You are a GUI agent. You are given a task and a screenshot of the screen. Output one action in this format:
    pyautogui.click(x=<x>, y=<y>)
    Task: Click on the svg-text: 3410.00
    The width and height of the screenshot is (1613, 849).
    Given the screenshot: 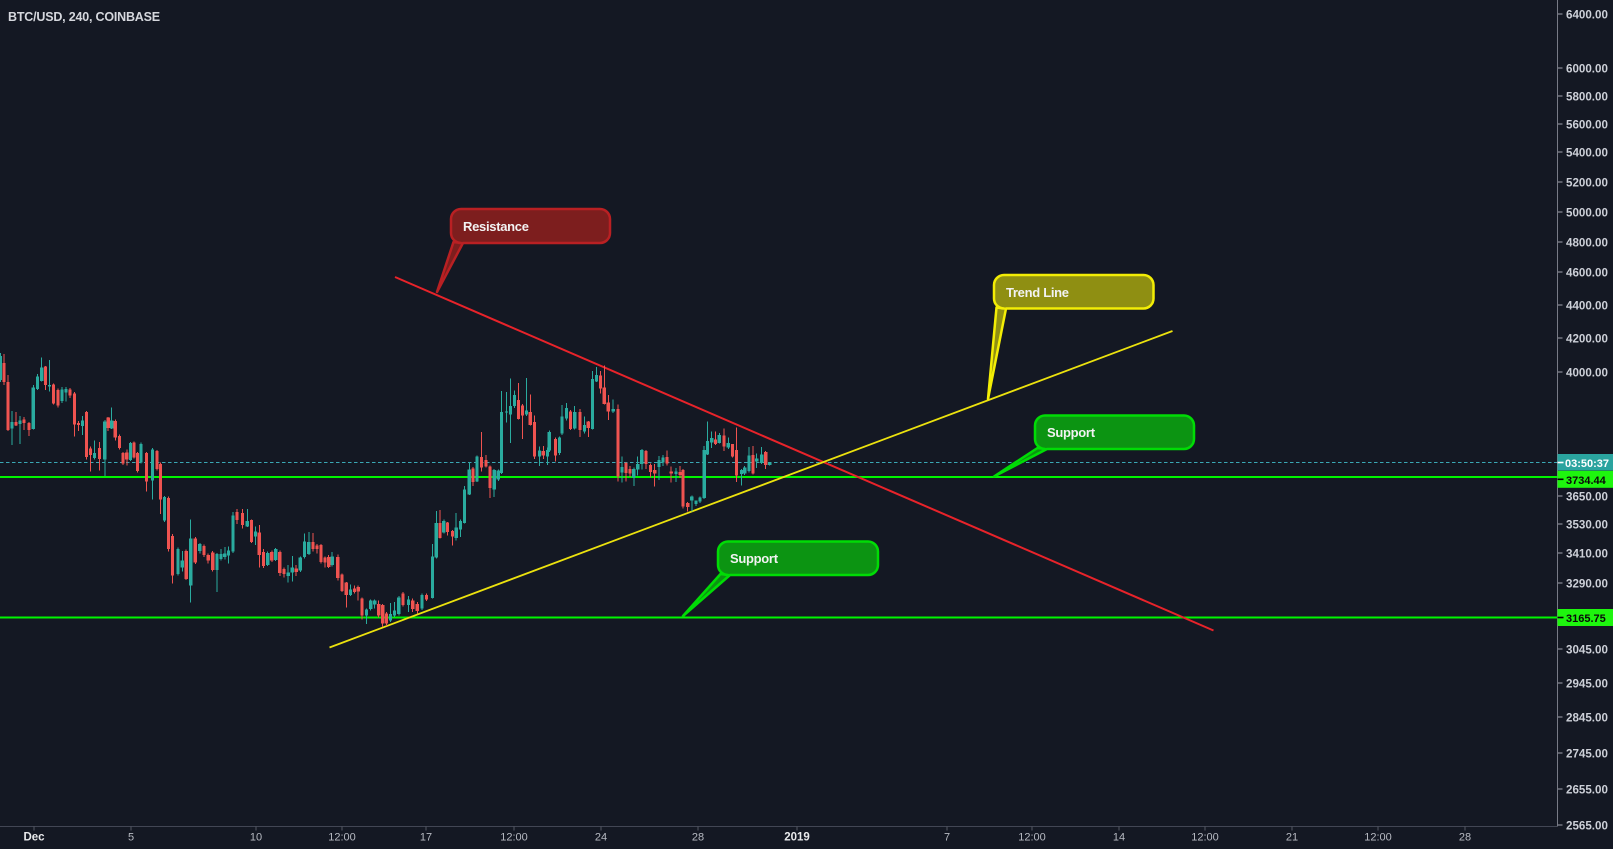 What is the action you would take?
    pyautogui.click(x=1587, y=554)
    